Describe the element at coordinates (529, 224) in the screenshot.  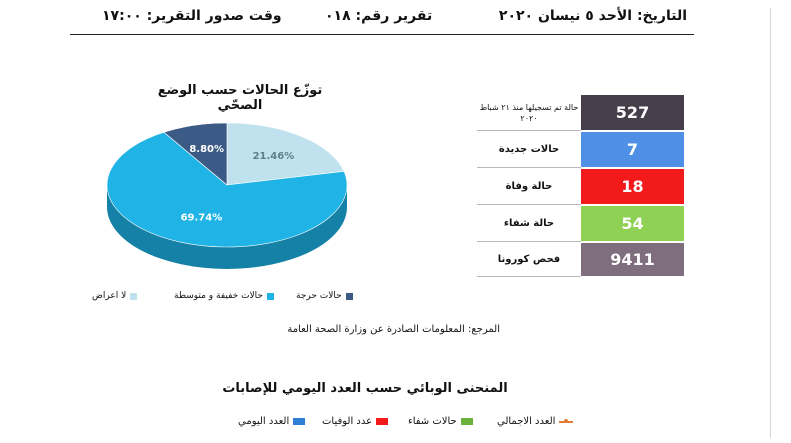
I see `stat-label: حالة شفاء` at that location.